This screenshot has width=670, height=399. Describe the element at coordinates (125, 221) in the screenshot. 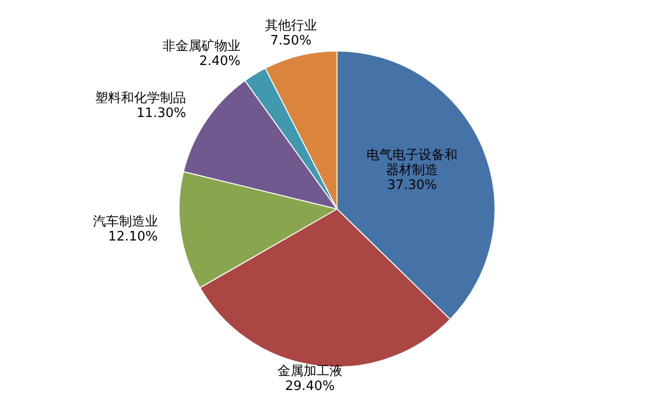

I see `slice-label: 汽车制造业` at that location.